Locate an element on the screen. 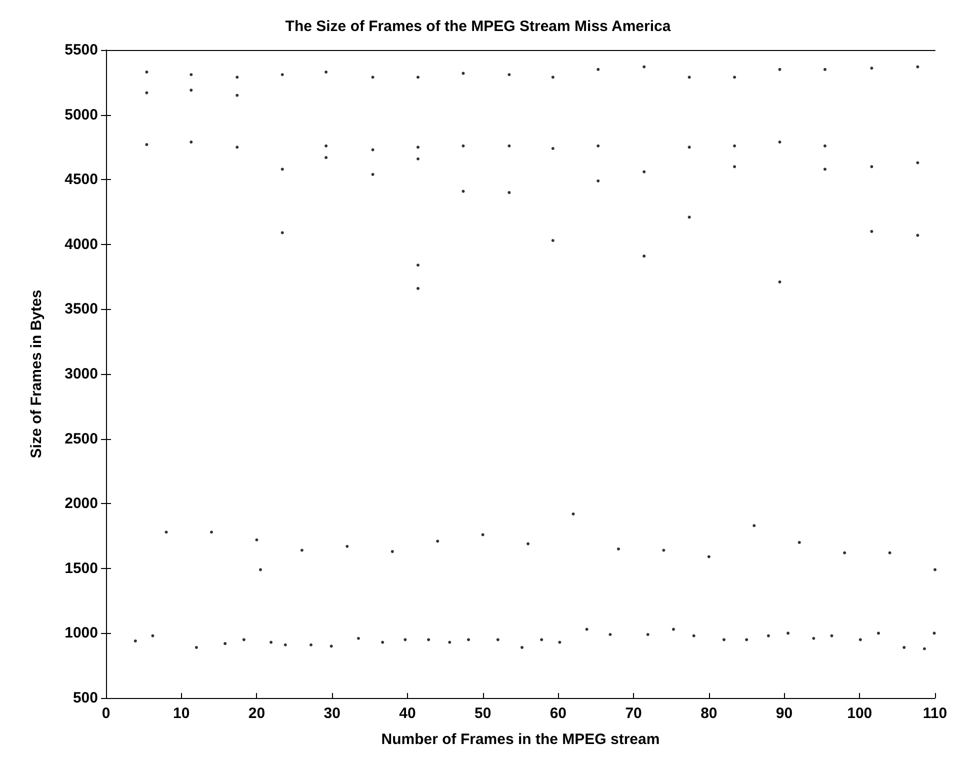  x-tick-label: 90 is located at coordinates (784, 713).